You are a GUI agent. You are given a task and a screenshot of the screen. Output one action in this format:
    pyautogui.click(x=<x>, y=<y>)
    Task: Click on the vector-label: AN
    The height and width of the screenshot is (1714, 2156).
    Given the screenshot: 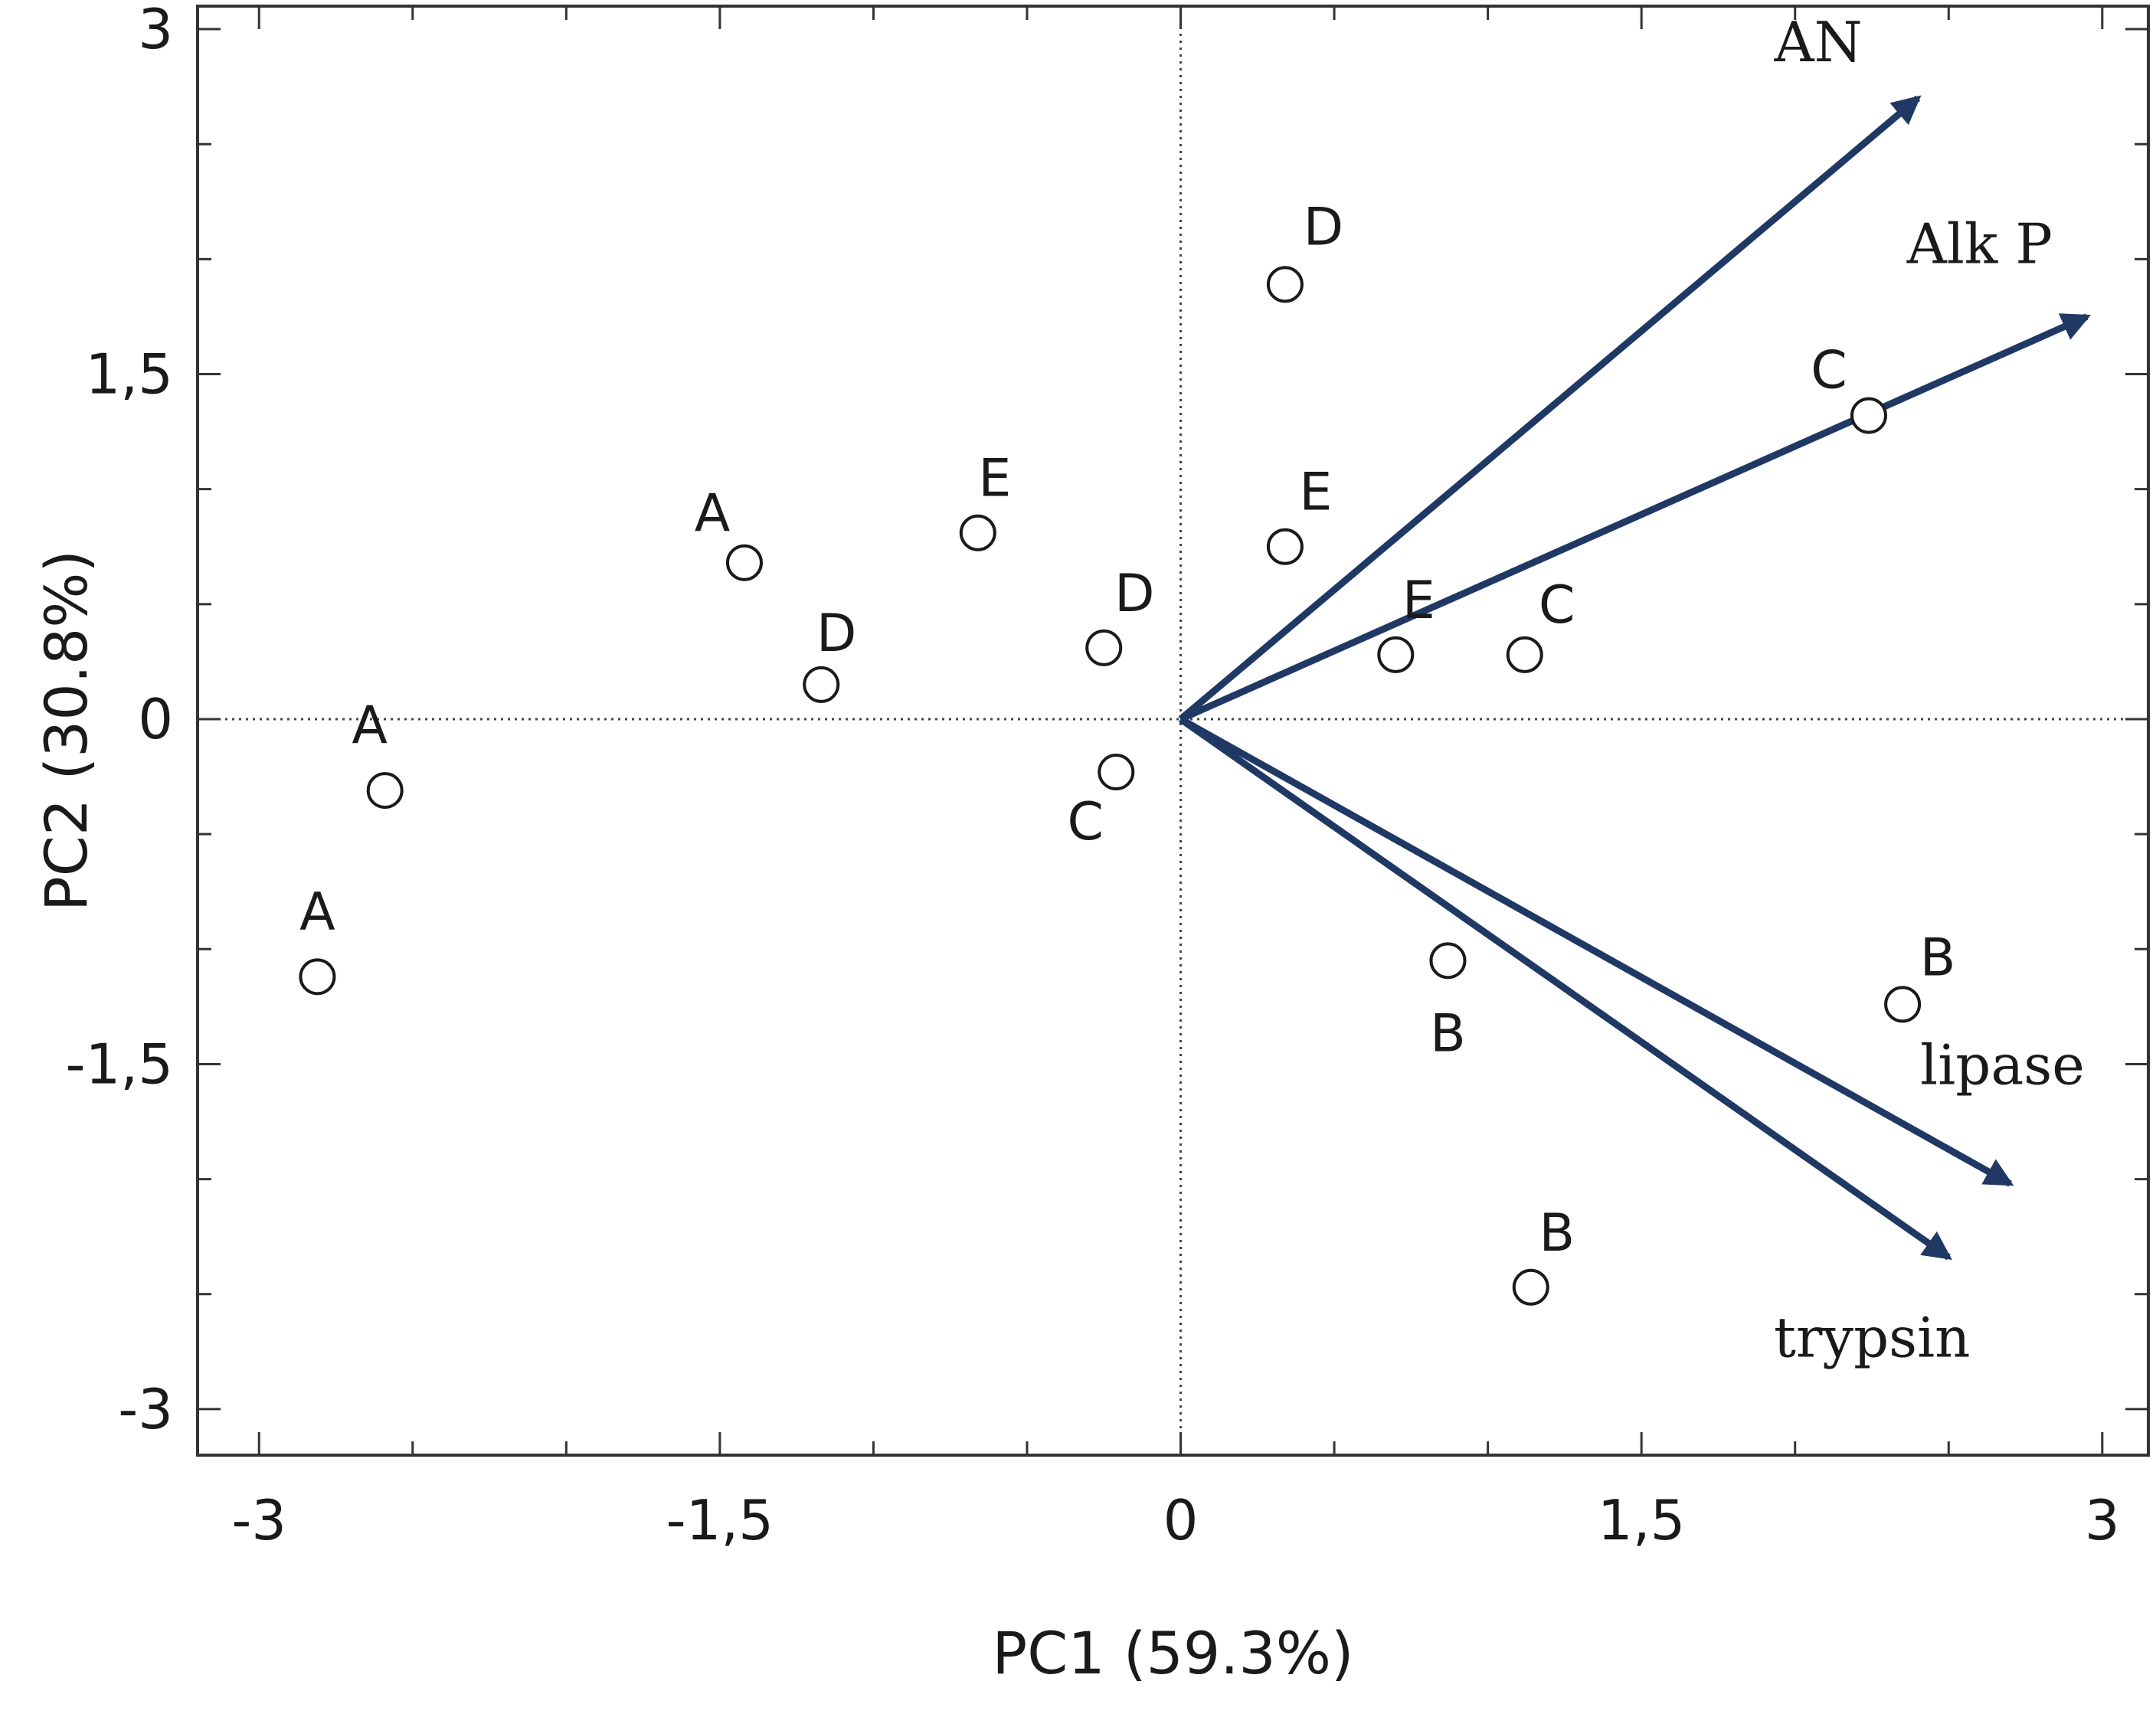 What is the action you would take?
    pyautogui.click(x=1819, y=42)
    